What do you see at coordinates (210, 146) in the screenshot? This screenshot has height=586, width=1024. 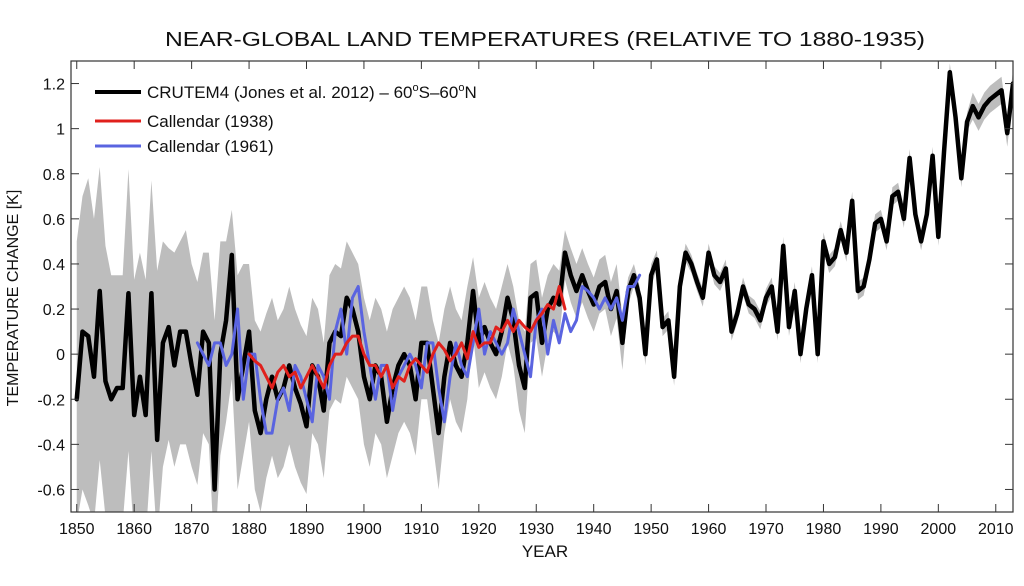 I see `legend-label-callendar-1961: Callendar (1961)` at bounding box center [210, 146].